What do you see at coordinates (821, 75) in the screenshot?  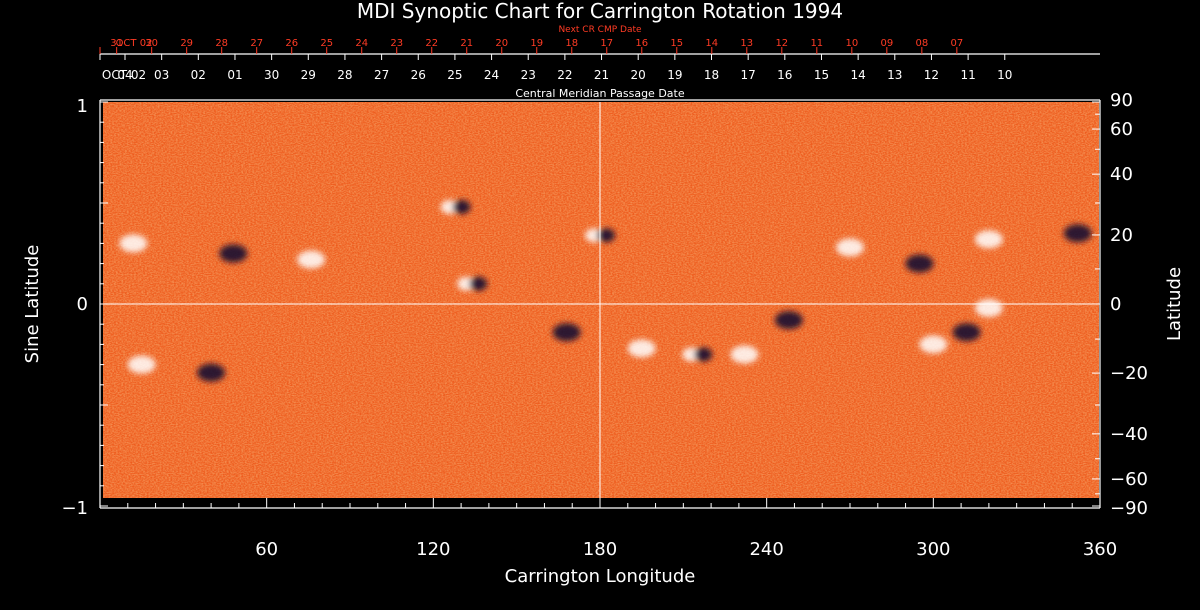 I see `cmp-date-label: 15` at bounding box center [821, 75].